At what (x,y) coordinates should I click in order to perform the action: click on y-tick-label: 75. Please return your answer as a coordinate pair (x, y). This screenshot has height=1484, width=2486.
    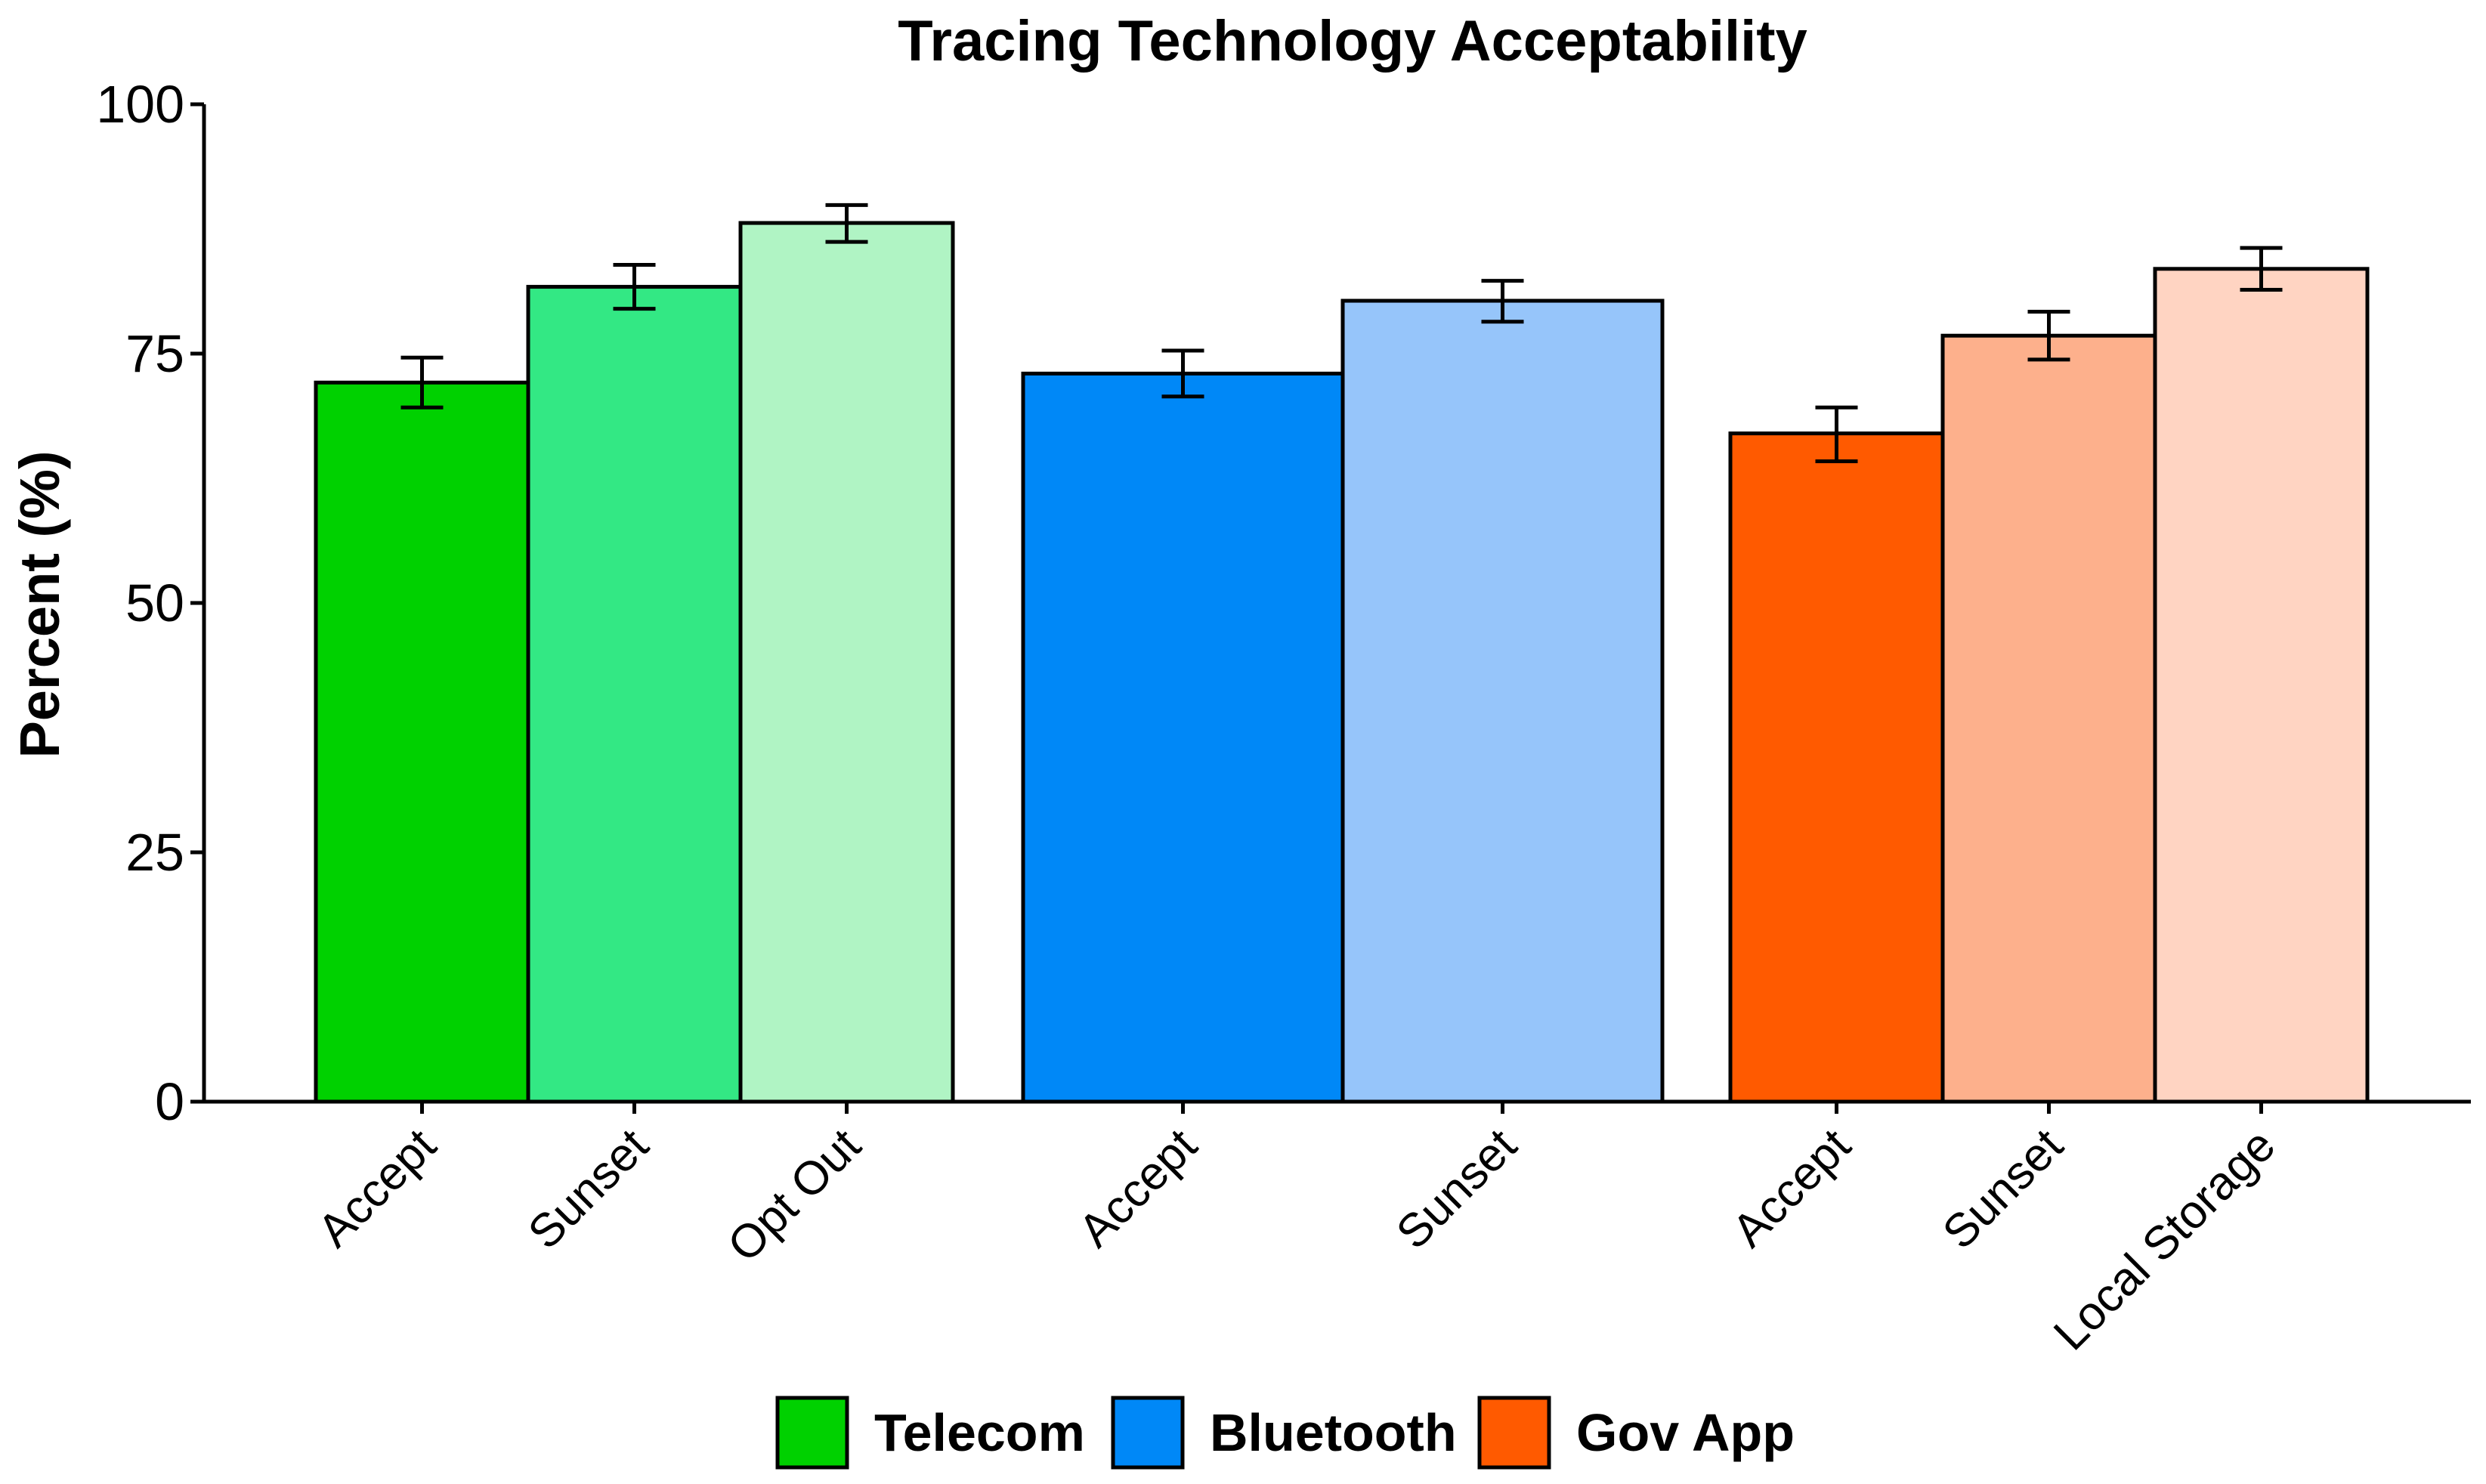
    Looking at the image, I should click on (154, 354).